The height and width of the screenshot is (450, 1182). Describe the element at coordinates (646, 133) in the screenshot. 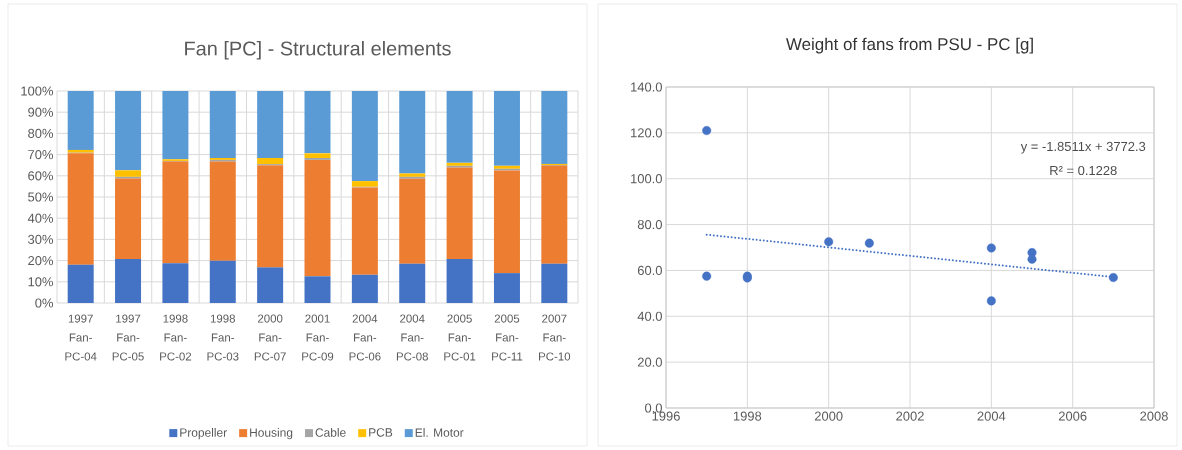

I see `y-tick-label: 120.0` at that location.